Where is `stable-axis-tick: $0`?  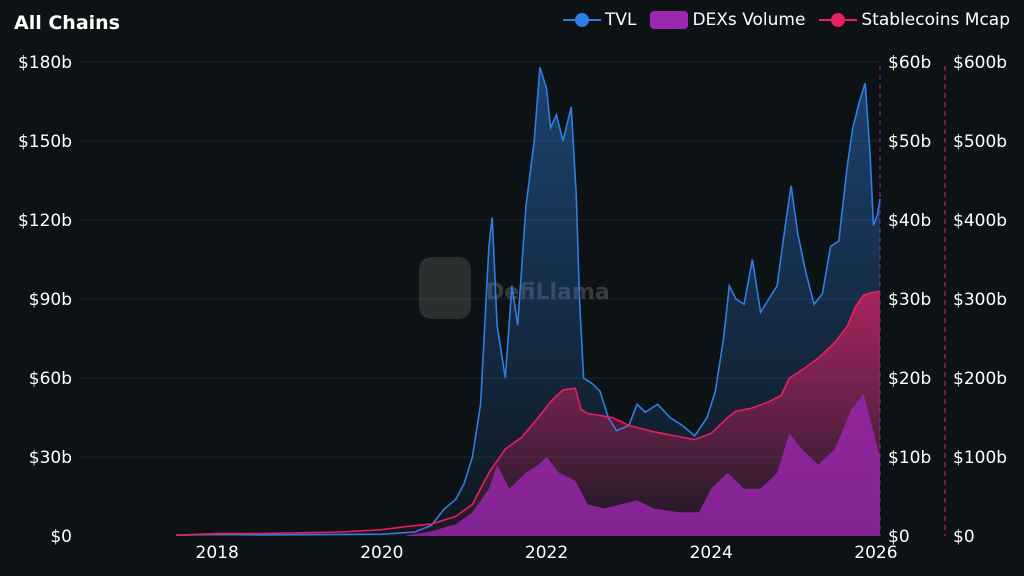 stable-axis-tick: $0 is located at coordinates (964, 537).